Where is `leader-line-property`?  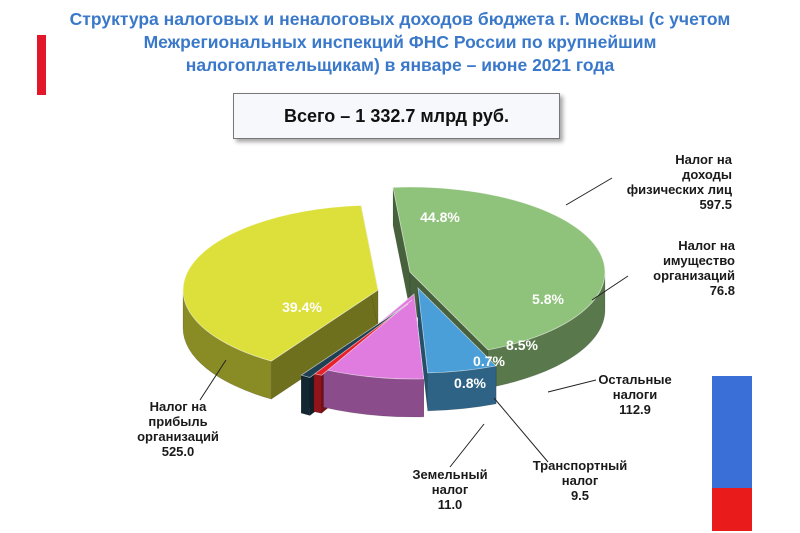
leader-line-property is located at coordinates (610, 288).